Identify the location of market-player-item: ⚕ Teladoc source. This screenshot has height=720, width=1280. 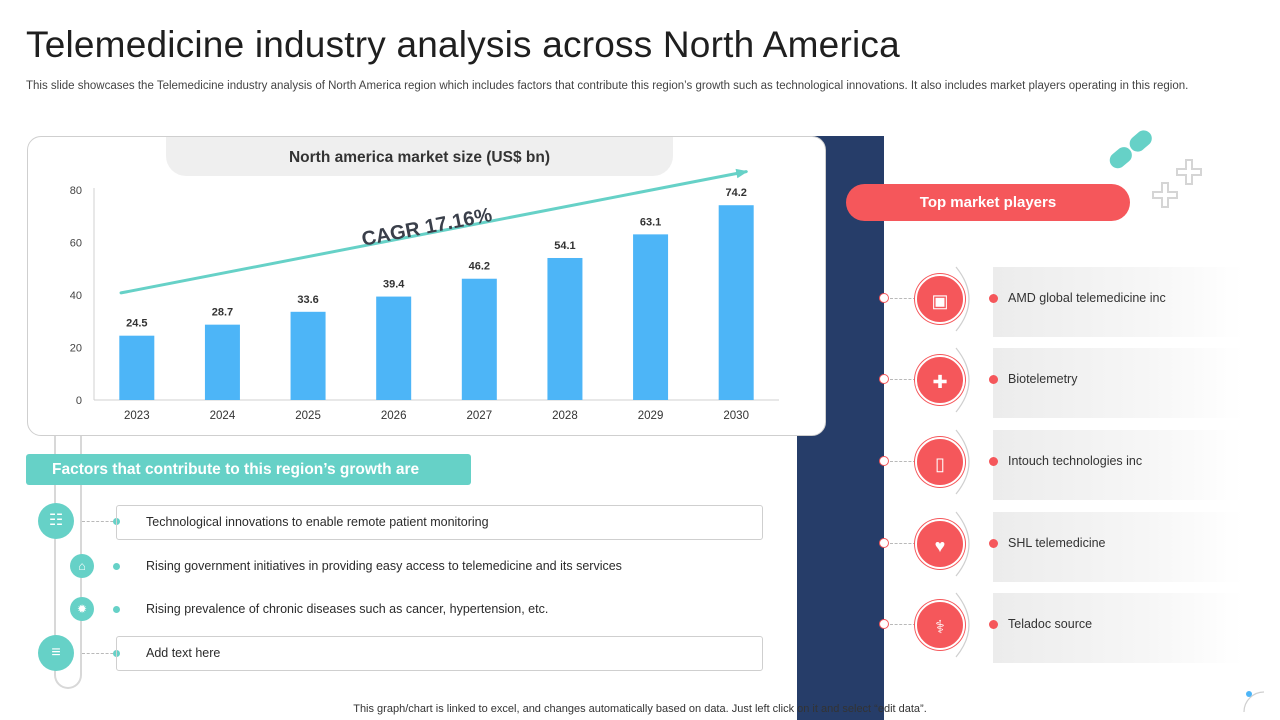
(1066, 627).